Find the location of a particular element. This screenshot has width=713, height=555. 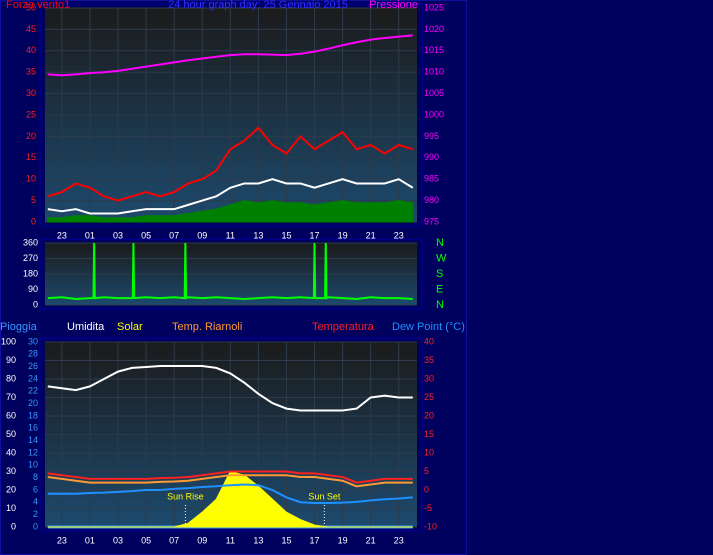

y-tick-label: 1000 is located at coordinates (434, 114).